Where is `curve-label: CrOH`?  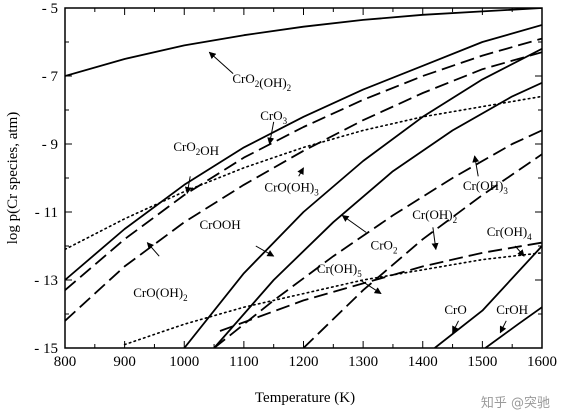 curve-label: CrOH is located at coordinates (512, 309).